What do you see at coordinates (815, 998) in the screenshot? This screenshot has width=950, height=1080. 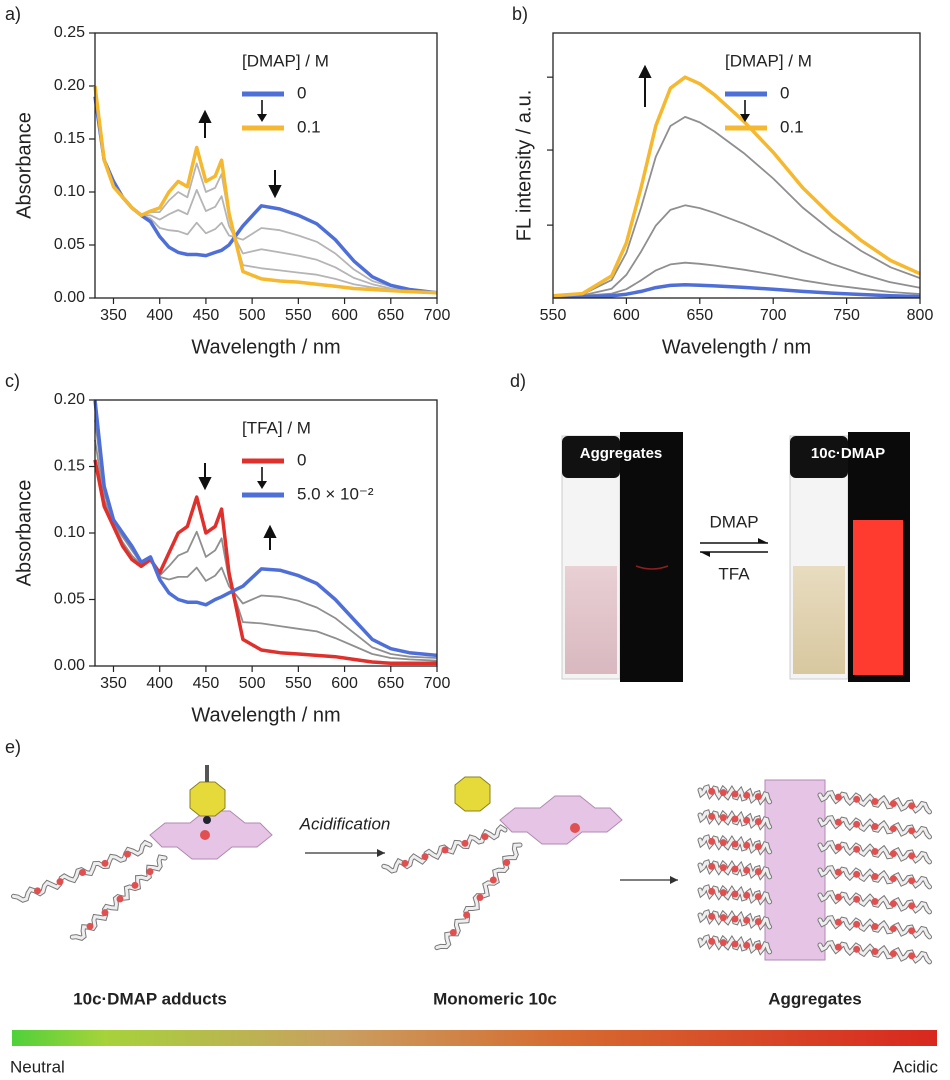 I see `caption: Aggregates` at bounding box center [815, 998].